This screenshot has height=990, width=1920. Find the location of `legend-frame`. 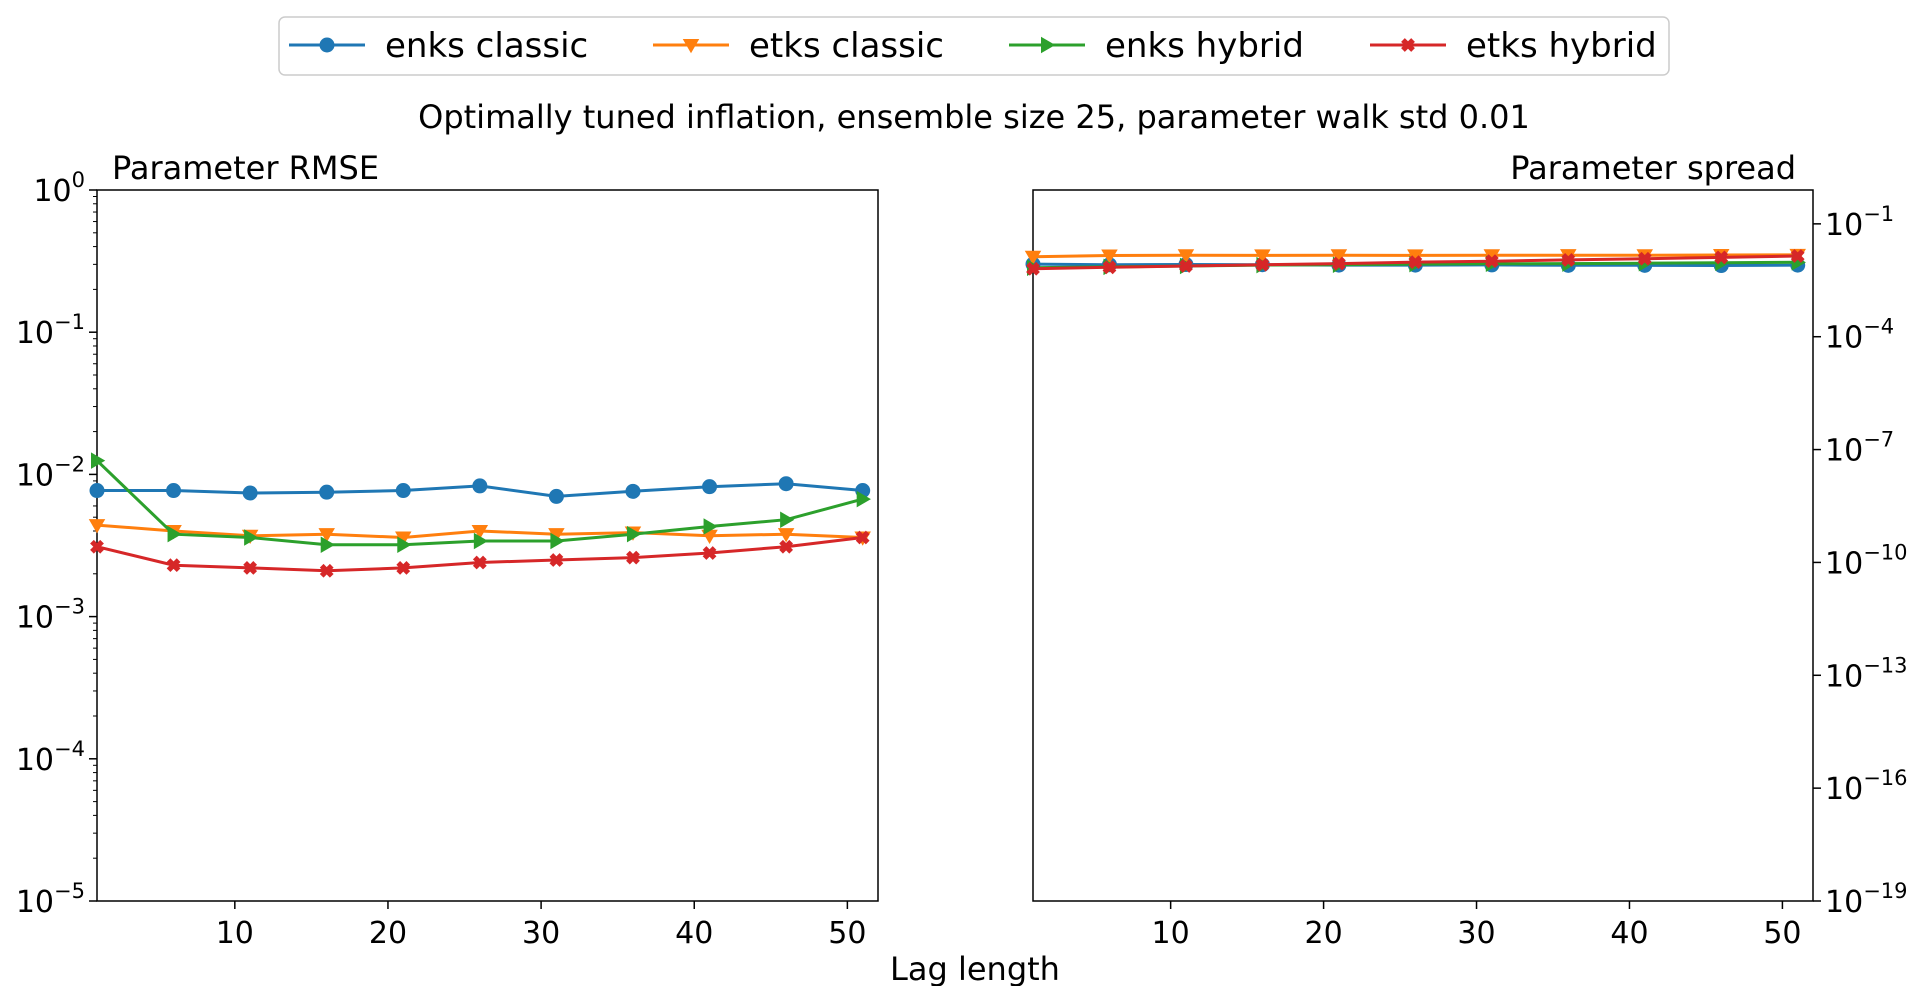

legend-frame is located at coordinates (974, 46).